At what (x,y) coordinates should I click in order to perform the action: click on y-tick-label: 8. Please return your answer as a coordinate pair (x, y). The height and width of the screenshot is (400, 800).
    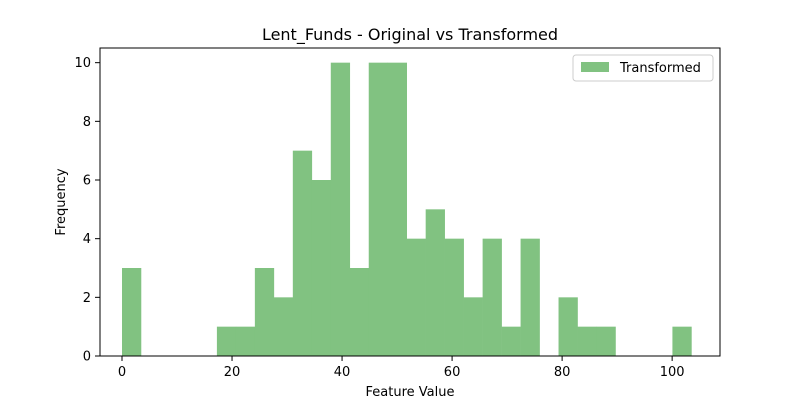
    Looking at the image, I should click on (87, 122).